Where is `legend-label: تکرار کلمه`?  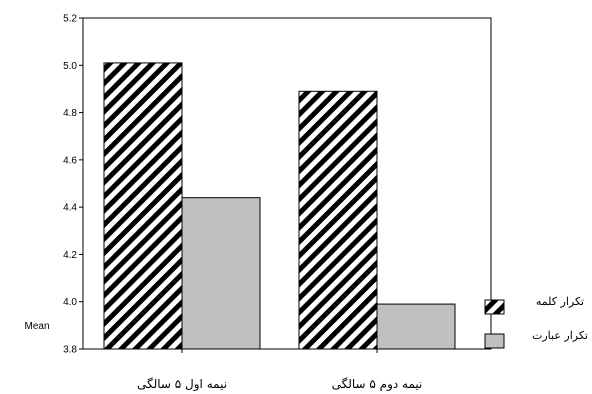 legend-label: تکرار کلمه is located at coordinates (560, 301).